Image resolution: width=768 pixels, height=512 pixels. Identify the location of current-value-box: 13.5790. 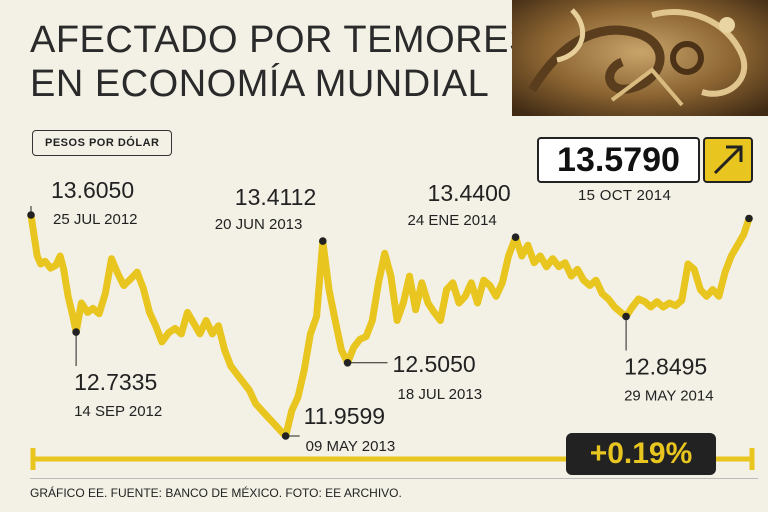
(618, 160).